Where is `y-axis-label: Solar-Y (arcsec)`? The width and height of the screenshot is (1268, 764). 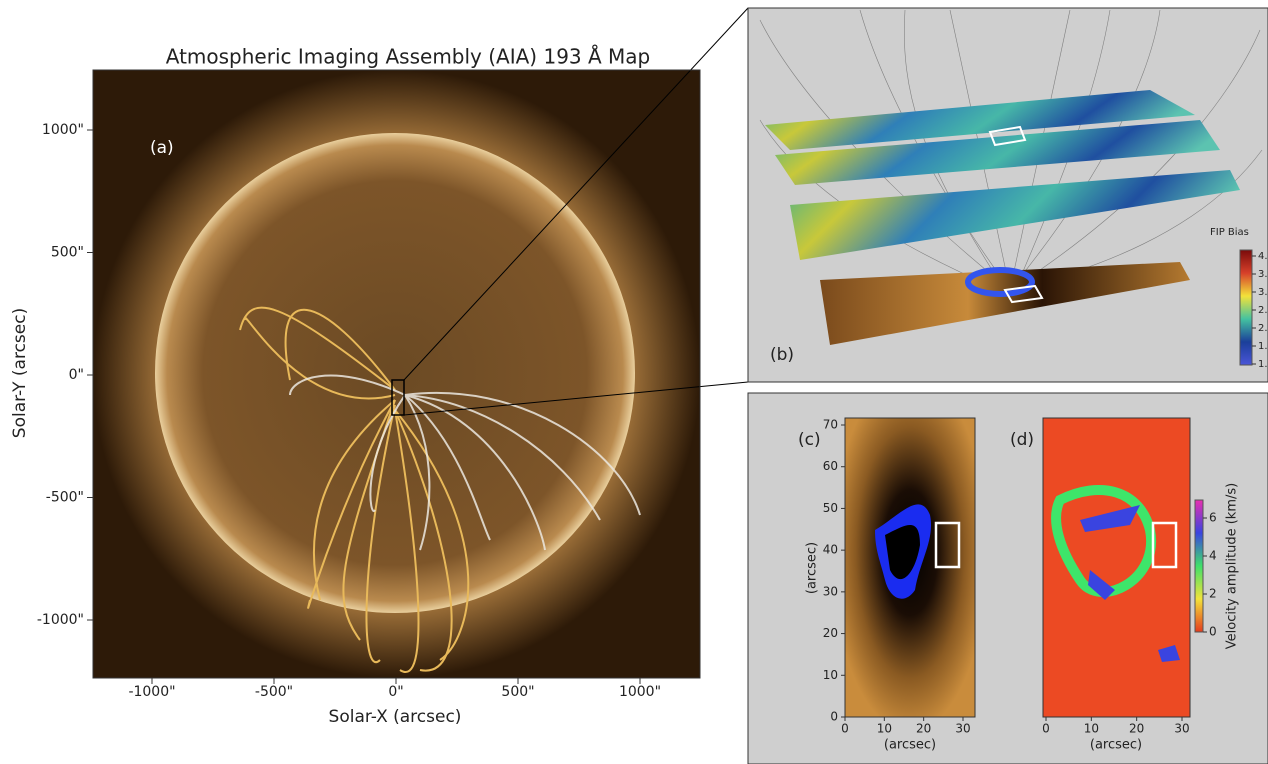 y-axis-label: Solar-Y (arcsec) is located at coordinates (20, 373).